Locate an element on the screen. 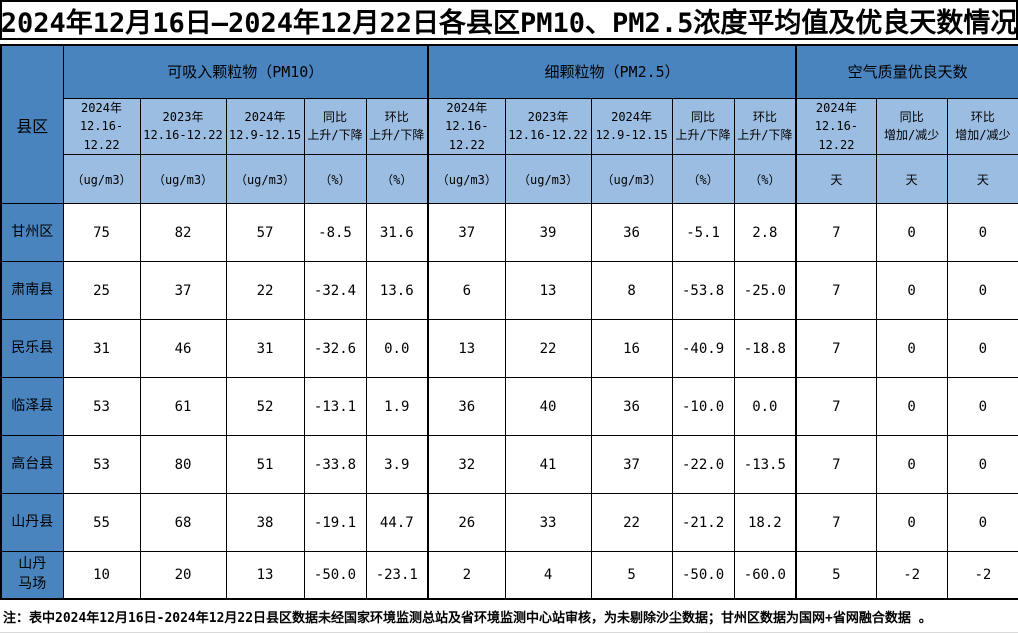 The height and width of the screenshot is (633, 1018). value-cell: -53.8 is located at coordinates (703, 291).